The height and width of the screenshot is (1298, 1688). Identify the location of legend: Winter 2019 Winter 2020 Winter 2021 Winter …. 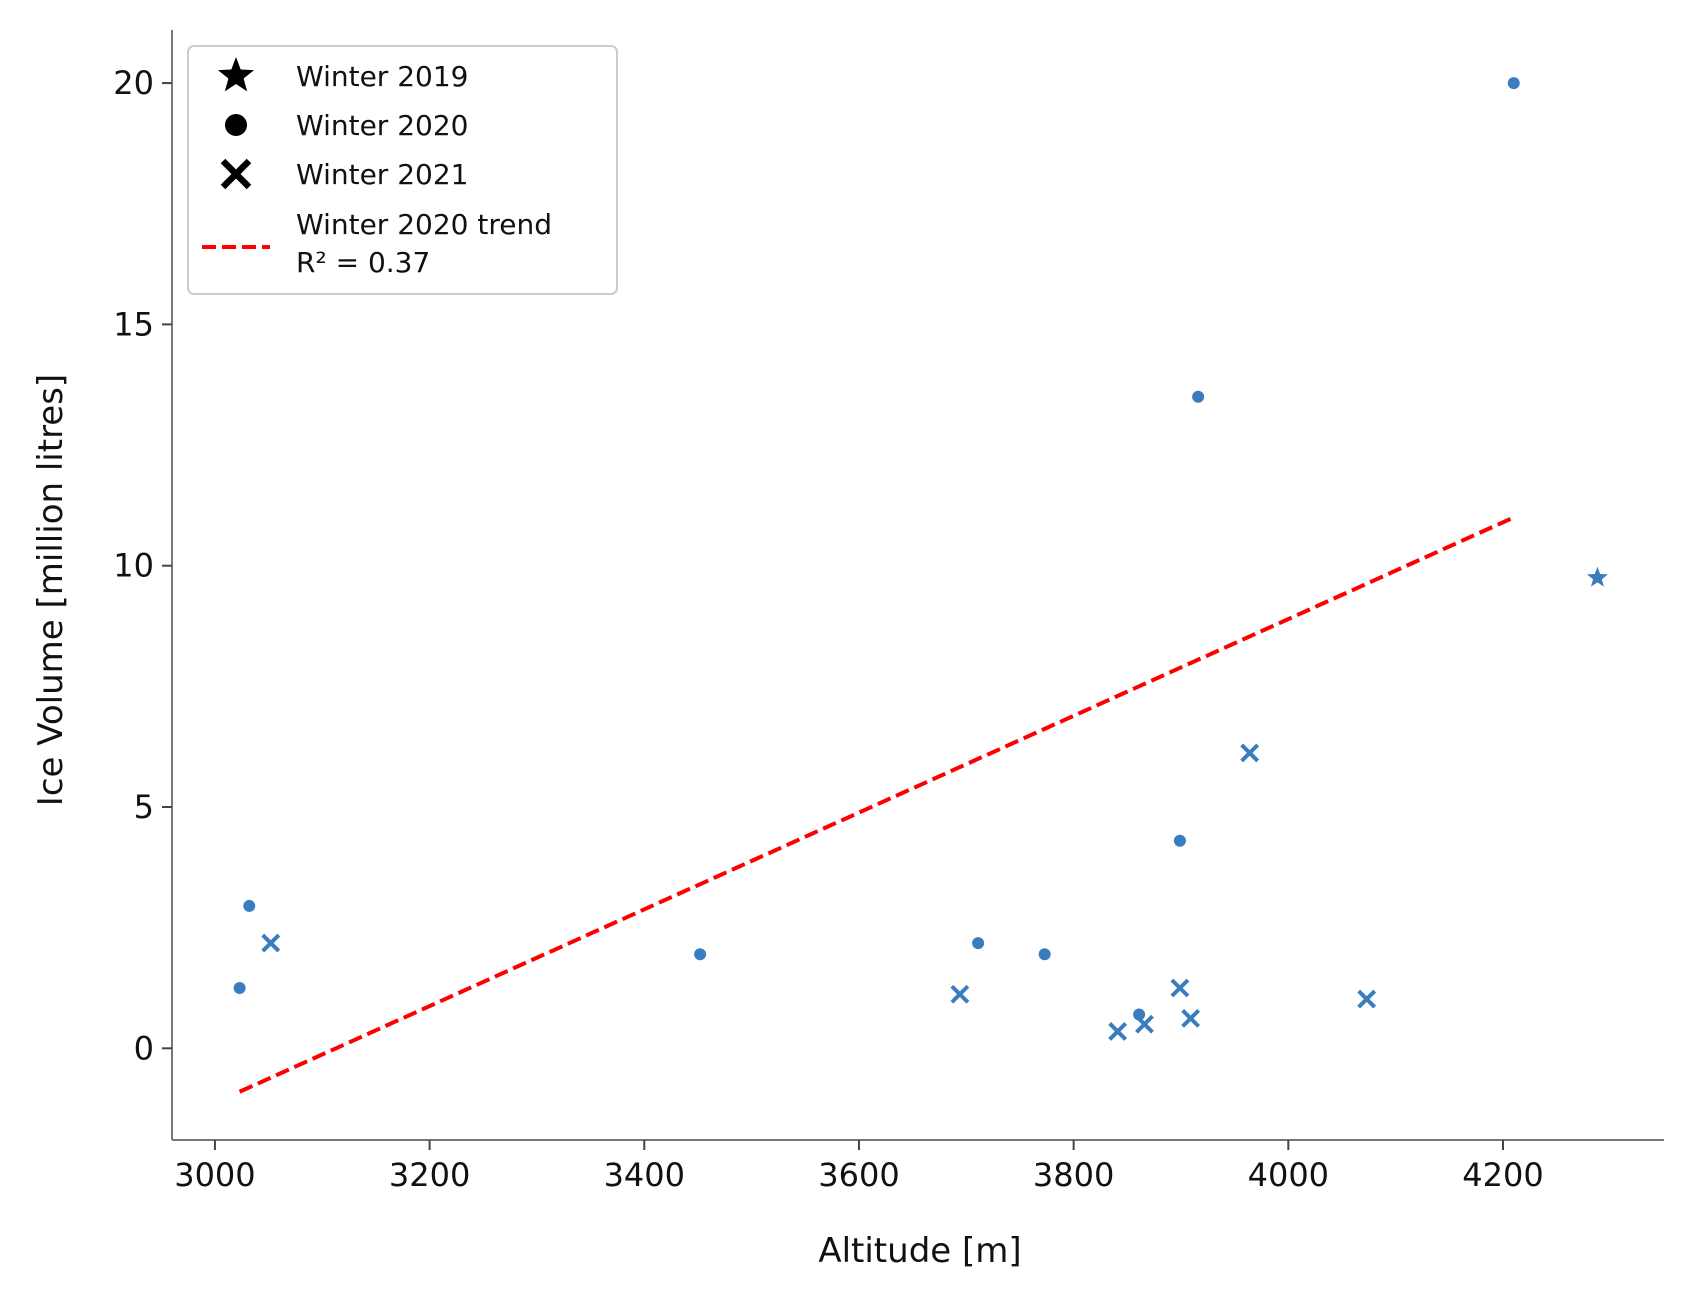
(402, 170).